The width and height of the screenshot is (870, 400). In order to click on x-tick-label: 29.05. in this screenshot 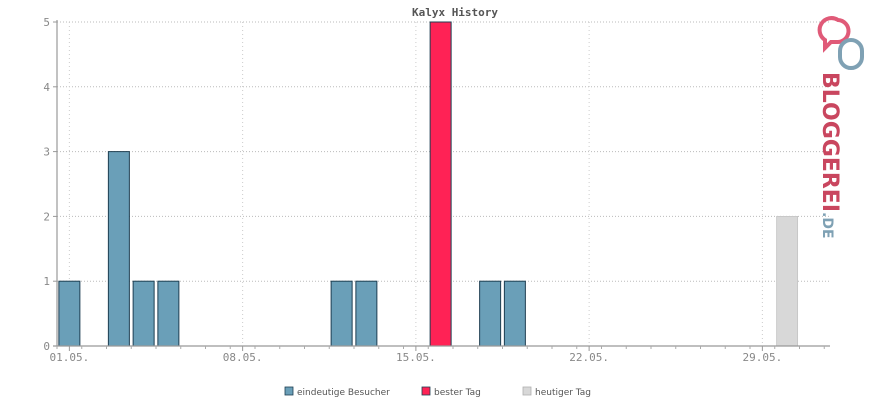, I will do `click(763, 357)`.